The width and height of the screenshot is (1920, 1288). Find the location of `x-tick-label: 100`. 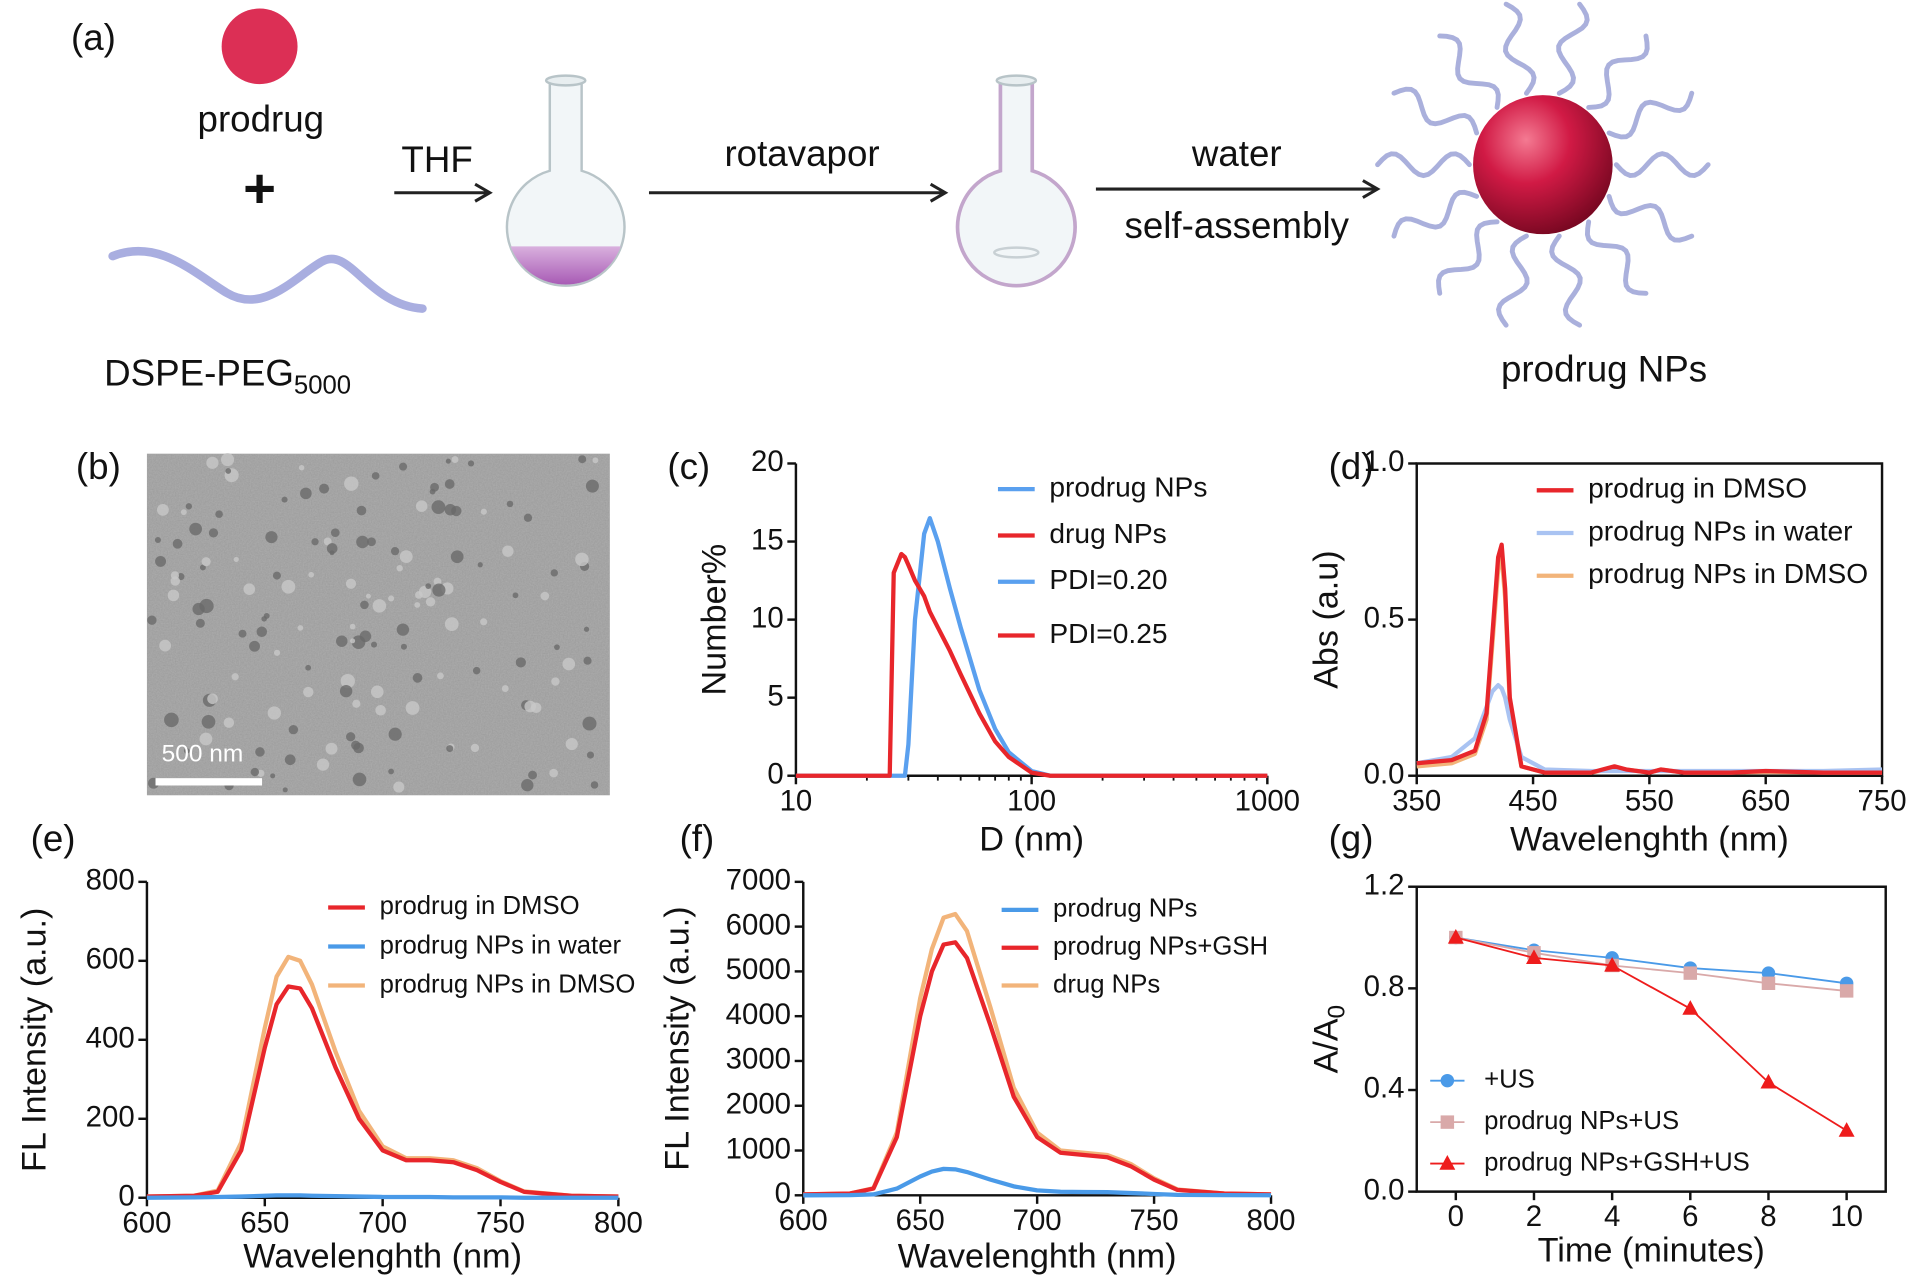

x-tick-label: 100 is located at coordinates (1031, 800).